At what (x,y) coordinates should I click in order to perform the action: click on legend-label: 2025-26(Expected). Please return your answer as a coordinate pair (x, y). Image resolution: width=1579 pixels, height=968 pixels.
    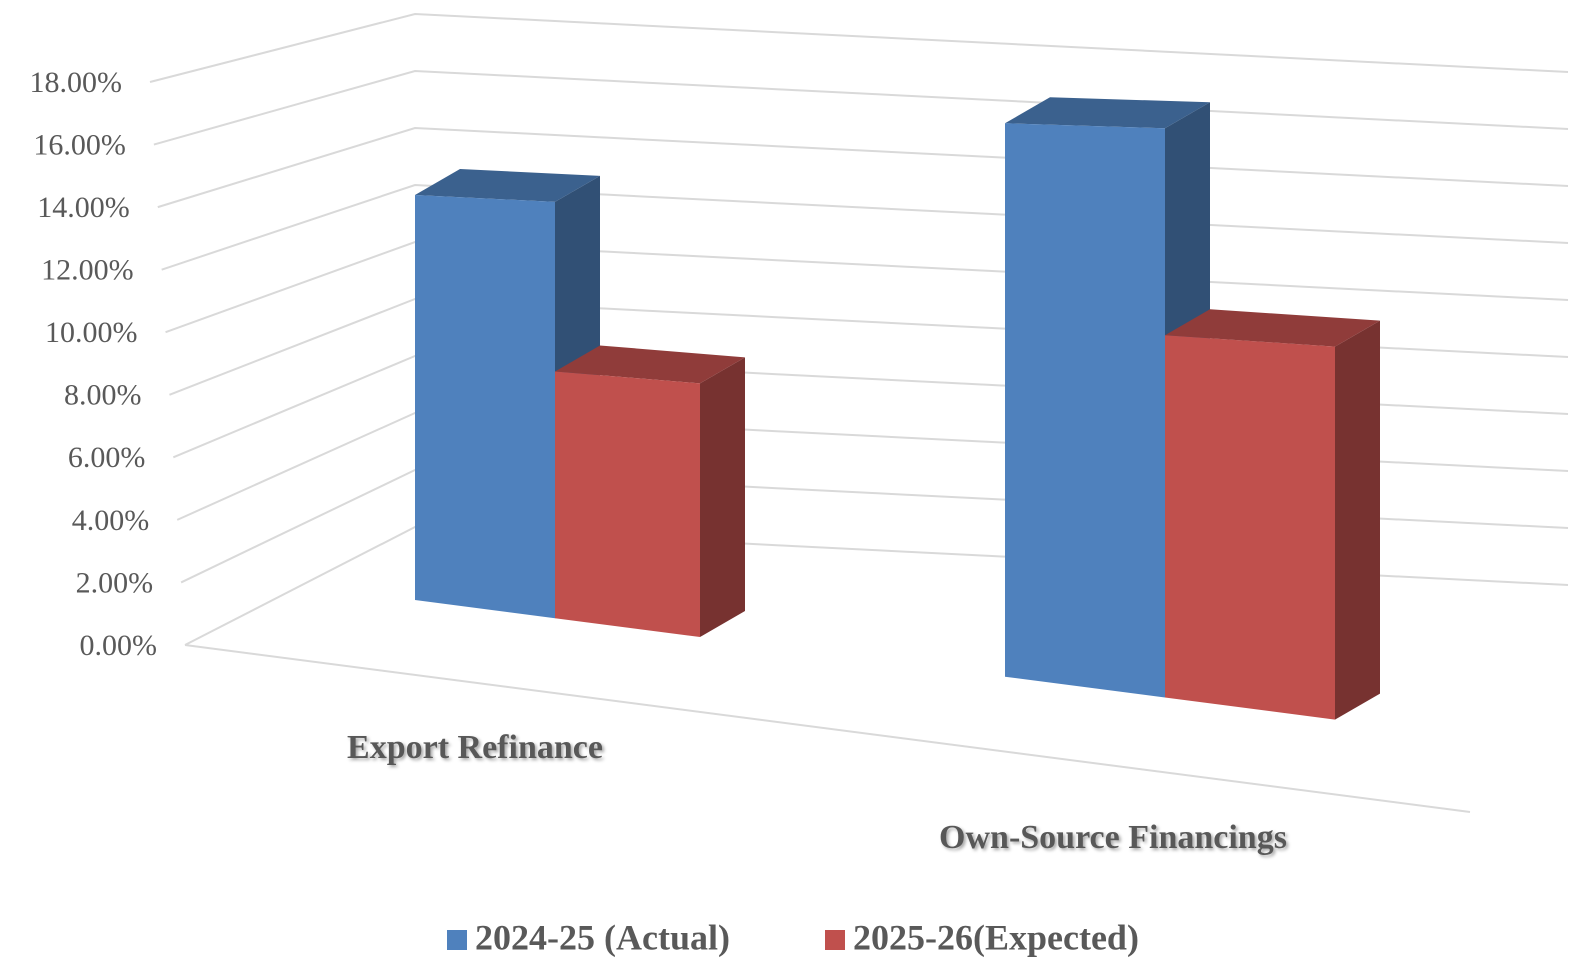
    Looking at the image, I should click on (996, 937).